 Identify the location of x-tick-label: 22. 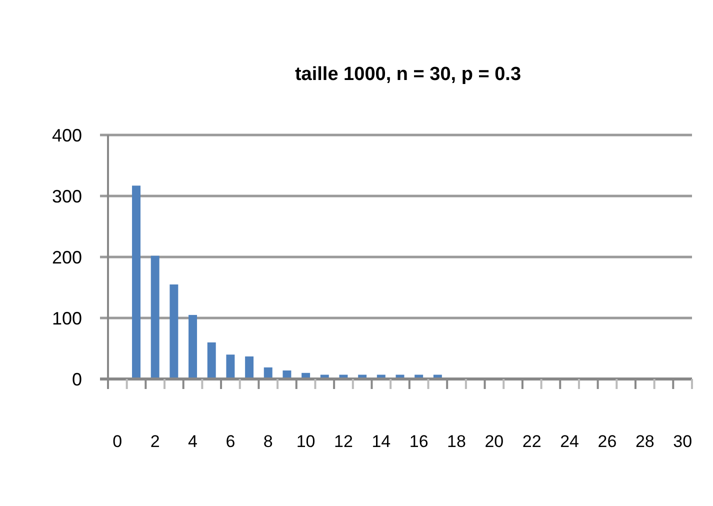
(532, 441).